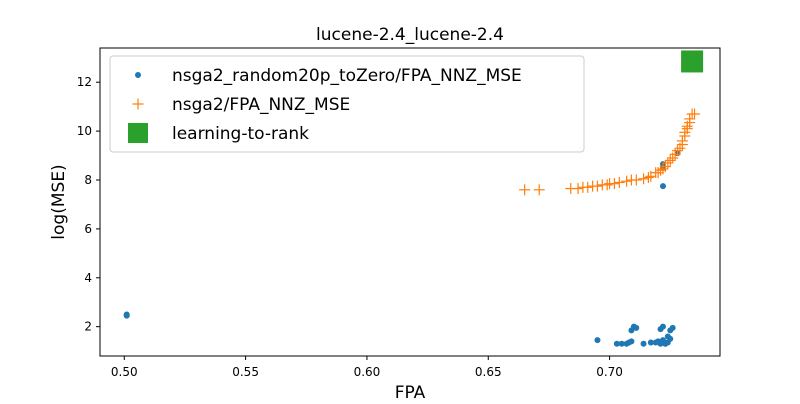 The height and width of the screenshot is (404, 800). I want to click on legend-label: nsga2/FPA_NNZ_MSE, so click(261, 105).